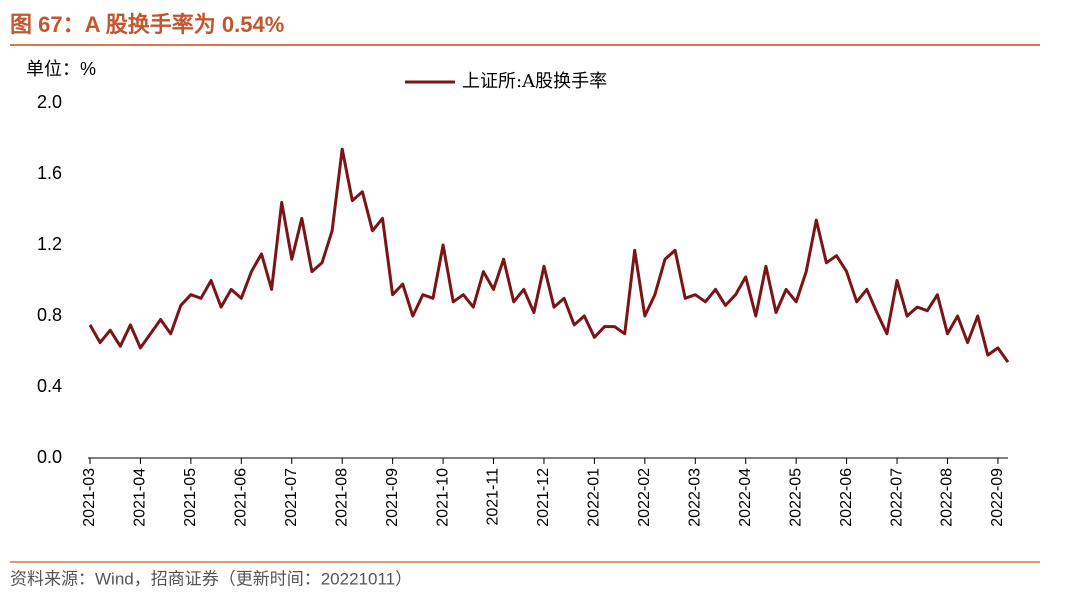 This screenshot has width=1080, height=597. What do you see at coordinates (543, 497) in the screenshot?
I see `x-tick-label: 2021-12` at bounding box center [543, 497].